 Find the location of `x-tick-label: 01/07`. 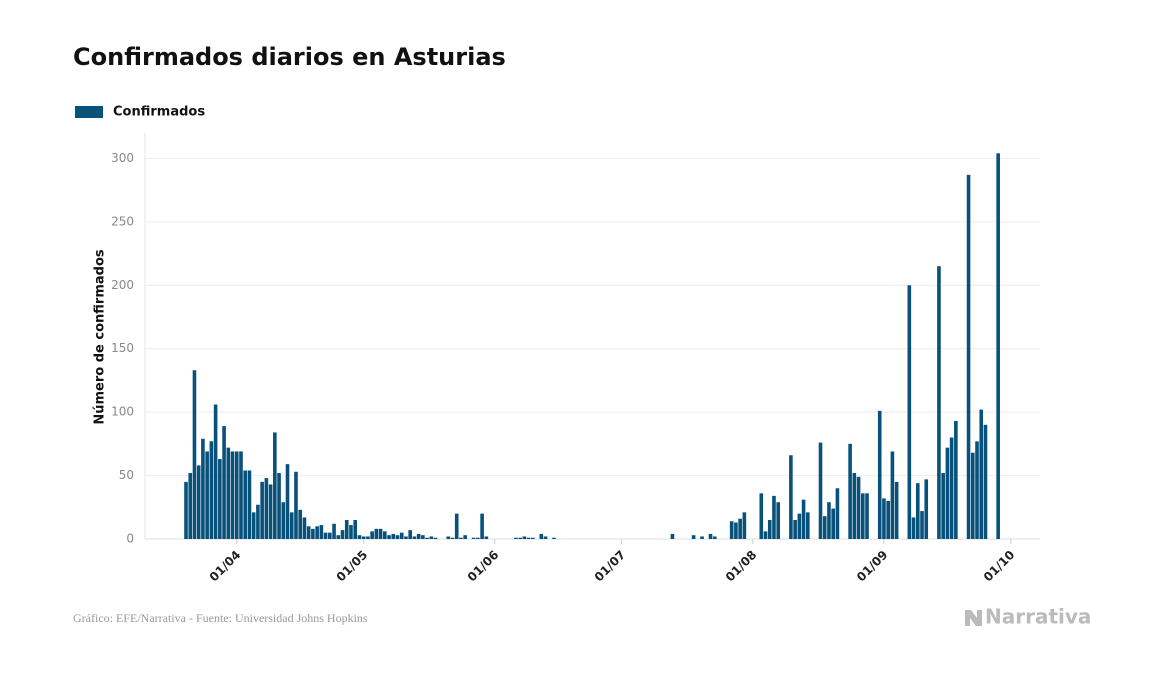

x-tick-label: 01/07 is located at coordinates (610, 566).